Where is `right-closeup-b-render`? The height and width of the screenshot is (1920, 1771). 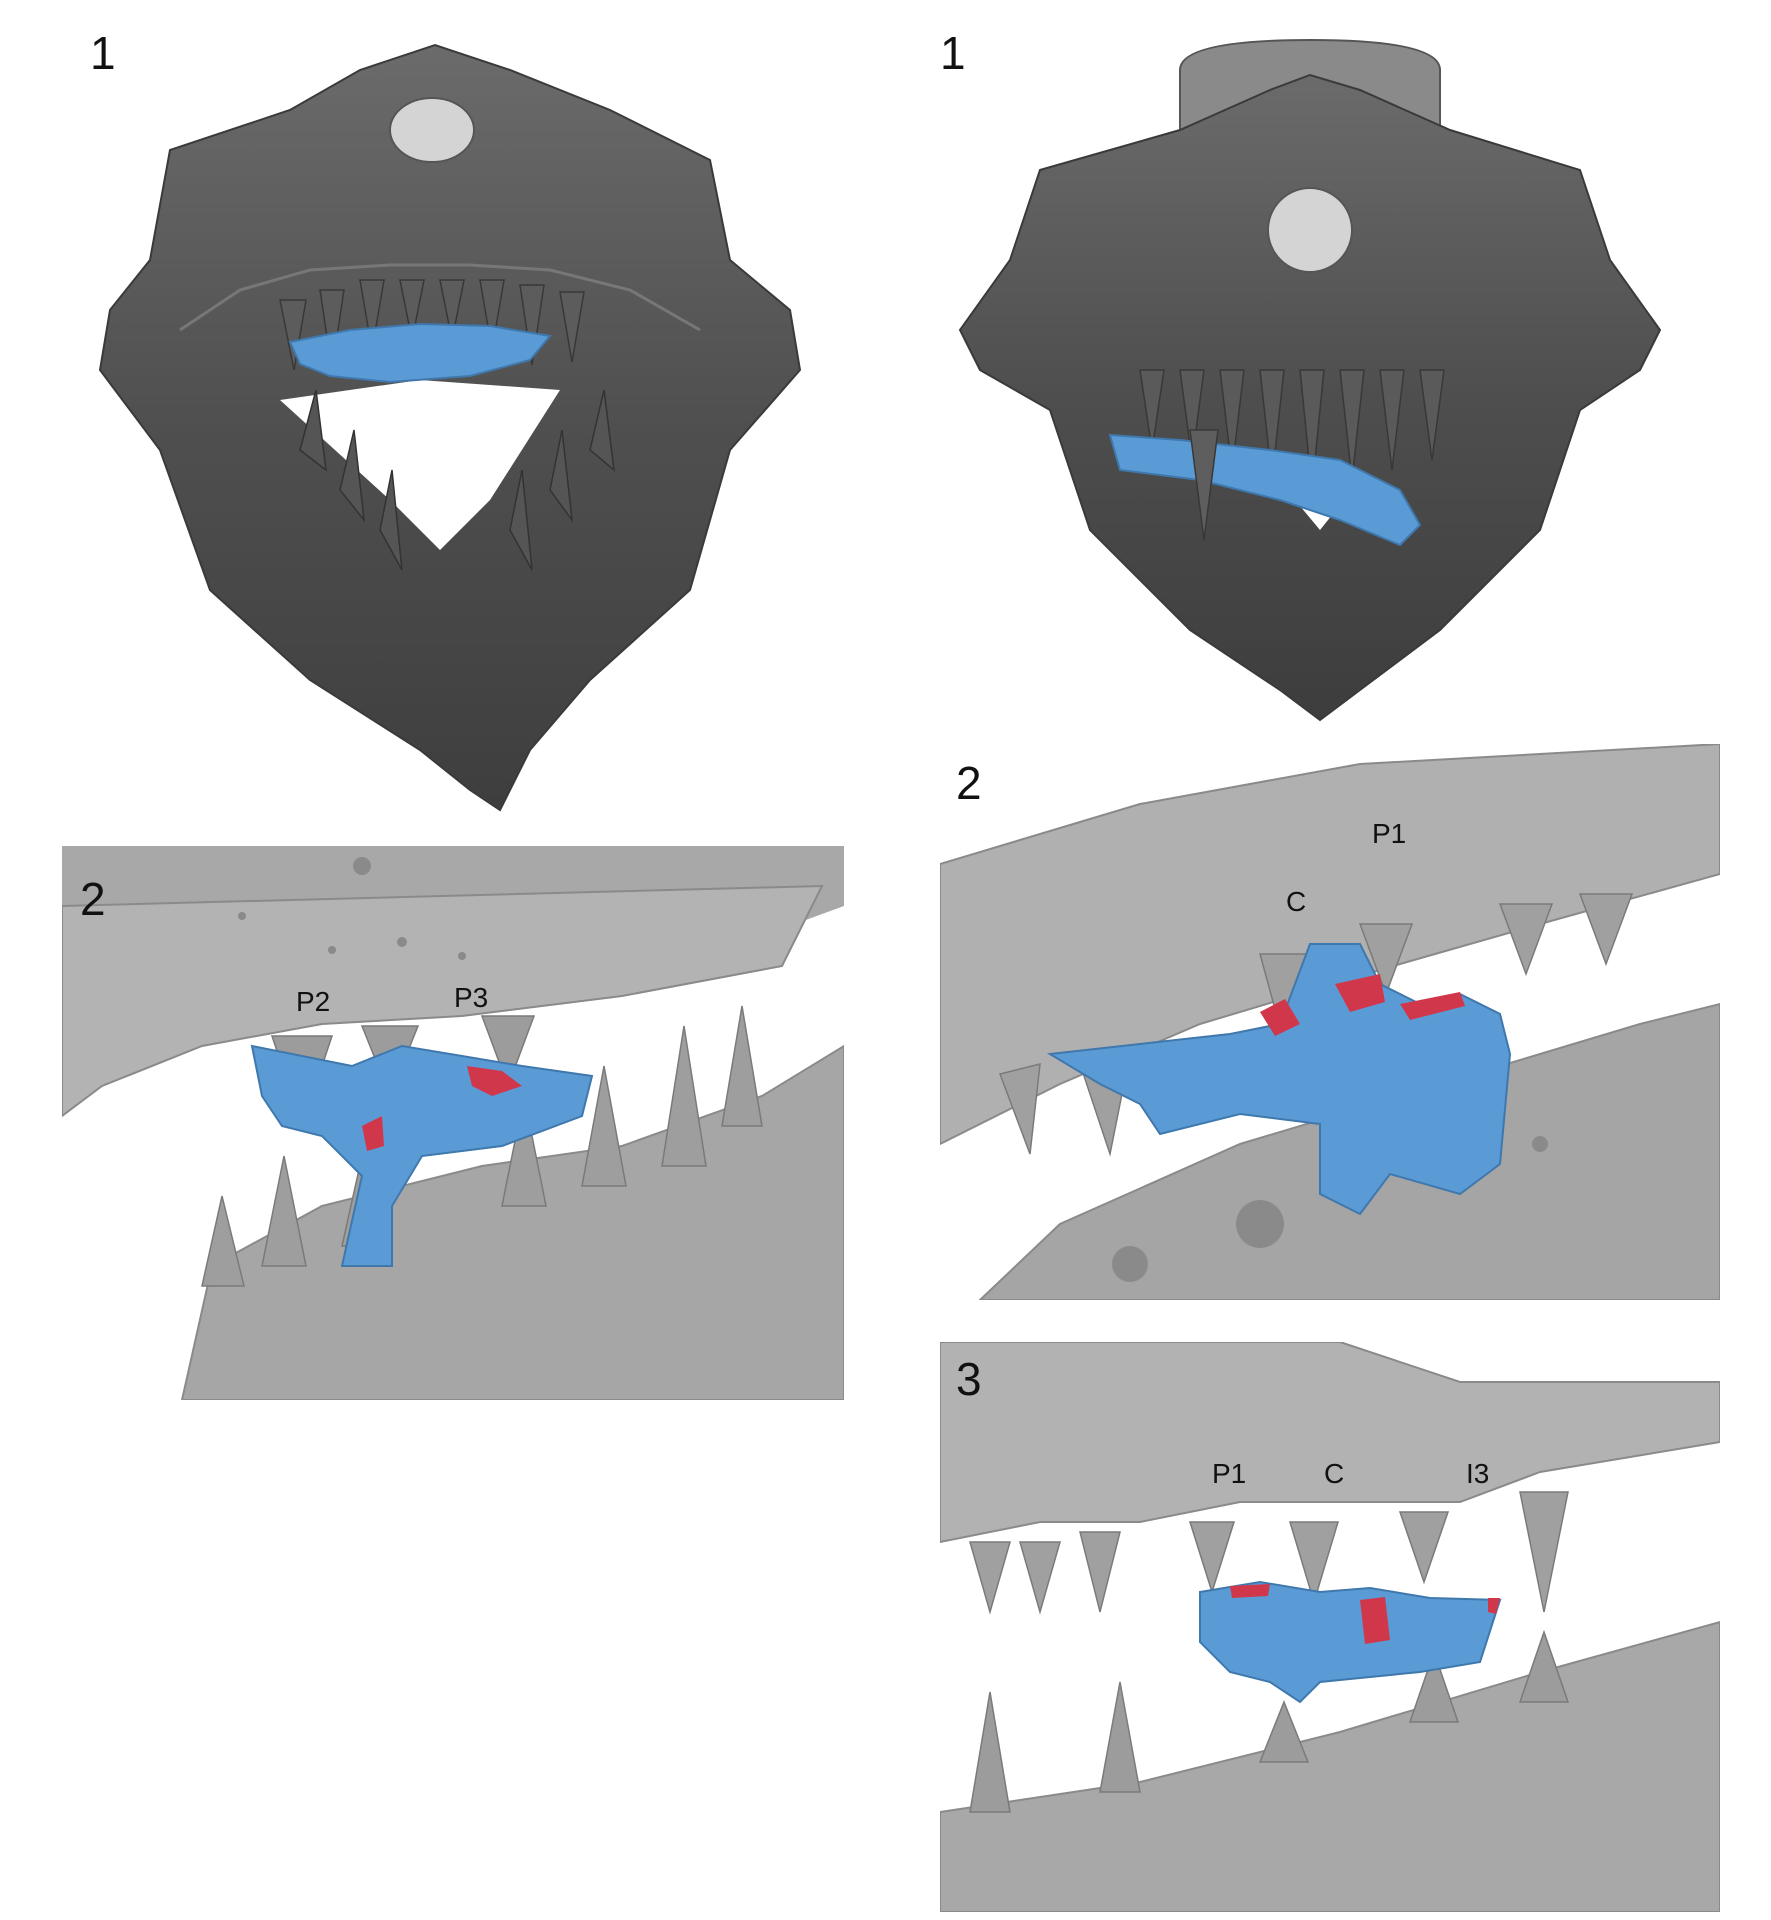
right-closeup-b-render is located at coordinates (1330, 1627).